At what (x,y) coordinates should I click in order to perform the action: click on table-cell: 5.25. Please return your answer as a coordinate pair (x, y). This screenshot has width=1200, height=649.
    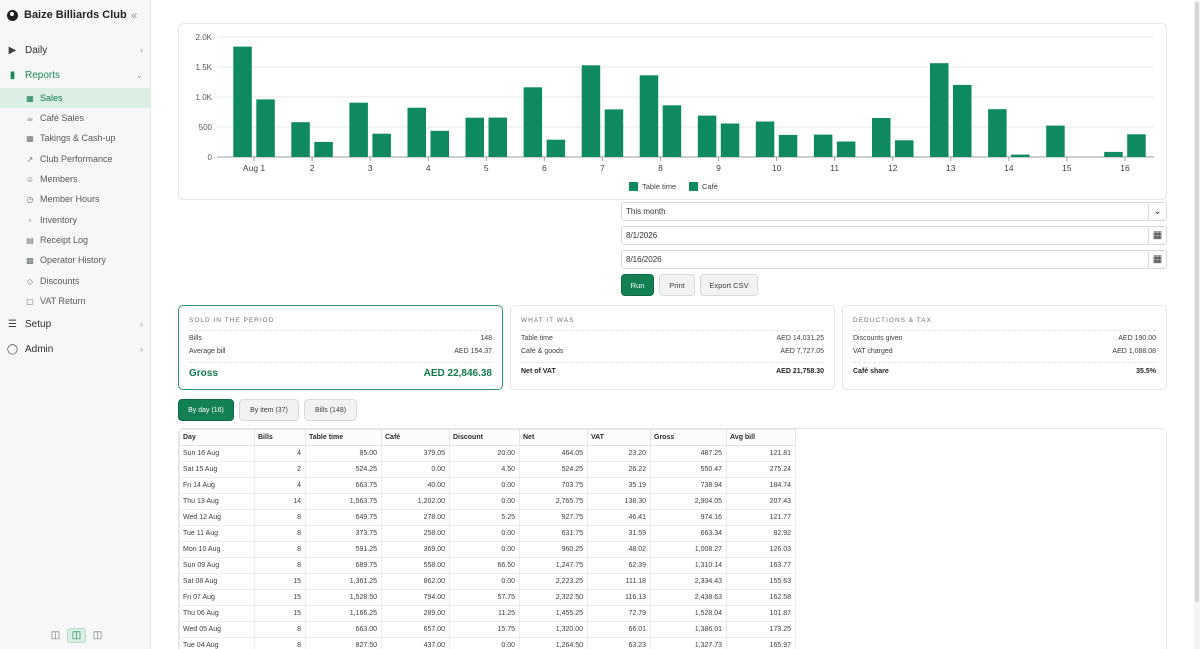
    Looking at the image, I should click on (484, 517).